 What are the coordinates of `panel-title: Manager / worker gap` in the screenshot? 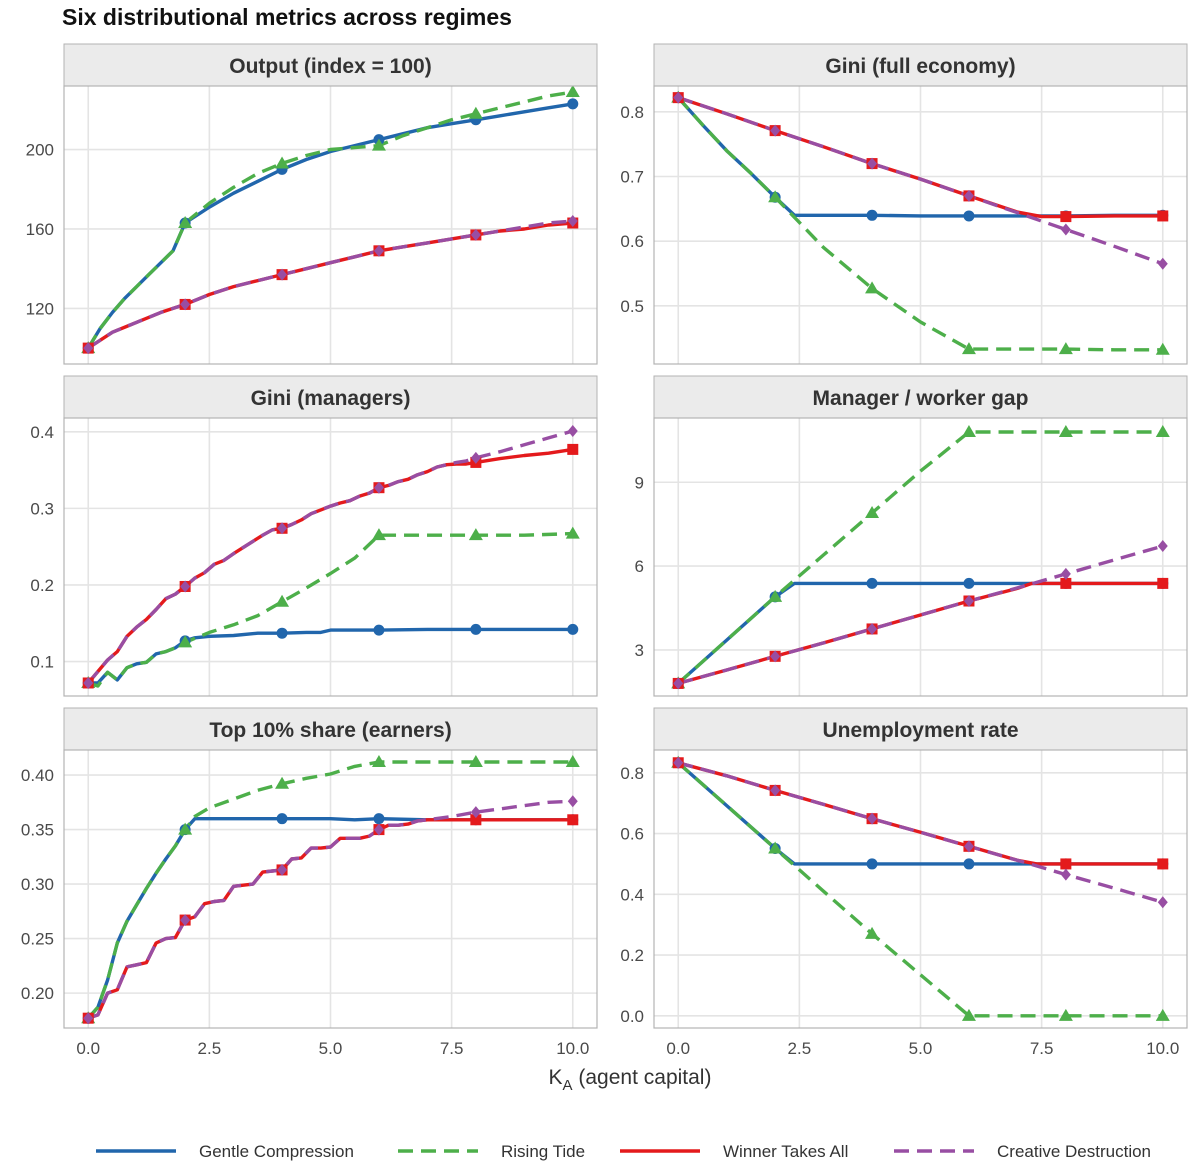 It's located at (921, 398).